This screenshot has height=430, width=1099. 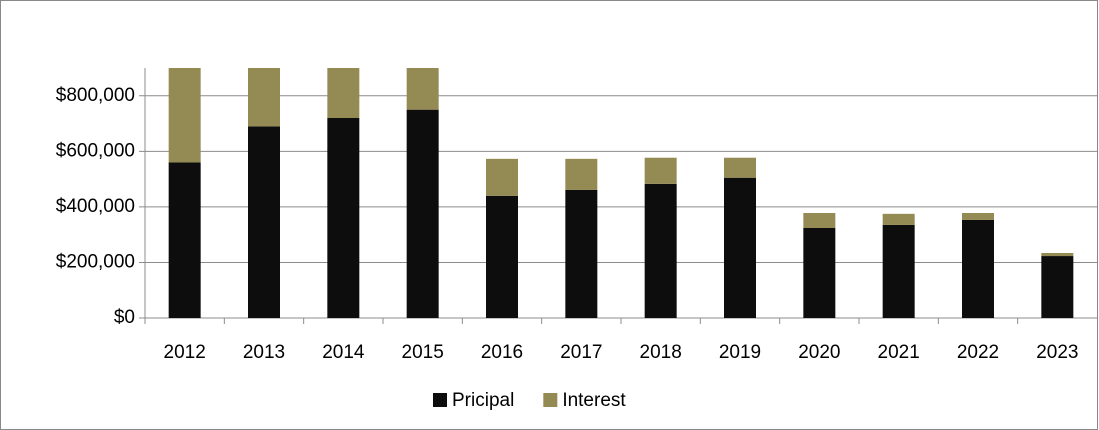 I want to click on y-tick-label: $600,000, so click(x=95, y=150).